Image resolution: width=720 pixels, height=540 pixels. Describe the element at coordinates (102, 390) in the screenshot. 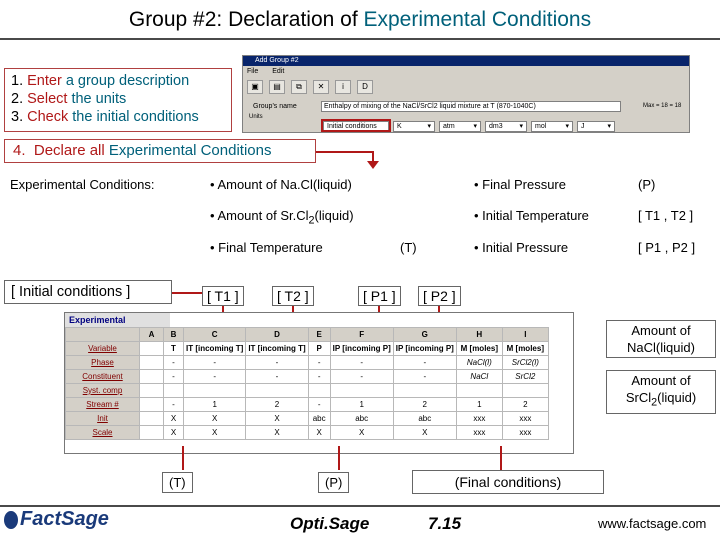

I see `row-header: Syst. comp` at that location.